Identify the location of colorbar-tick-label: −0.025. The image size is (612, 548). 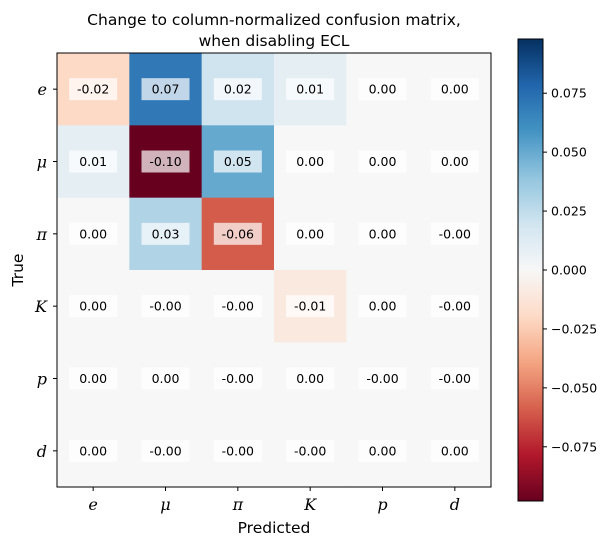
(574, 328).